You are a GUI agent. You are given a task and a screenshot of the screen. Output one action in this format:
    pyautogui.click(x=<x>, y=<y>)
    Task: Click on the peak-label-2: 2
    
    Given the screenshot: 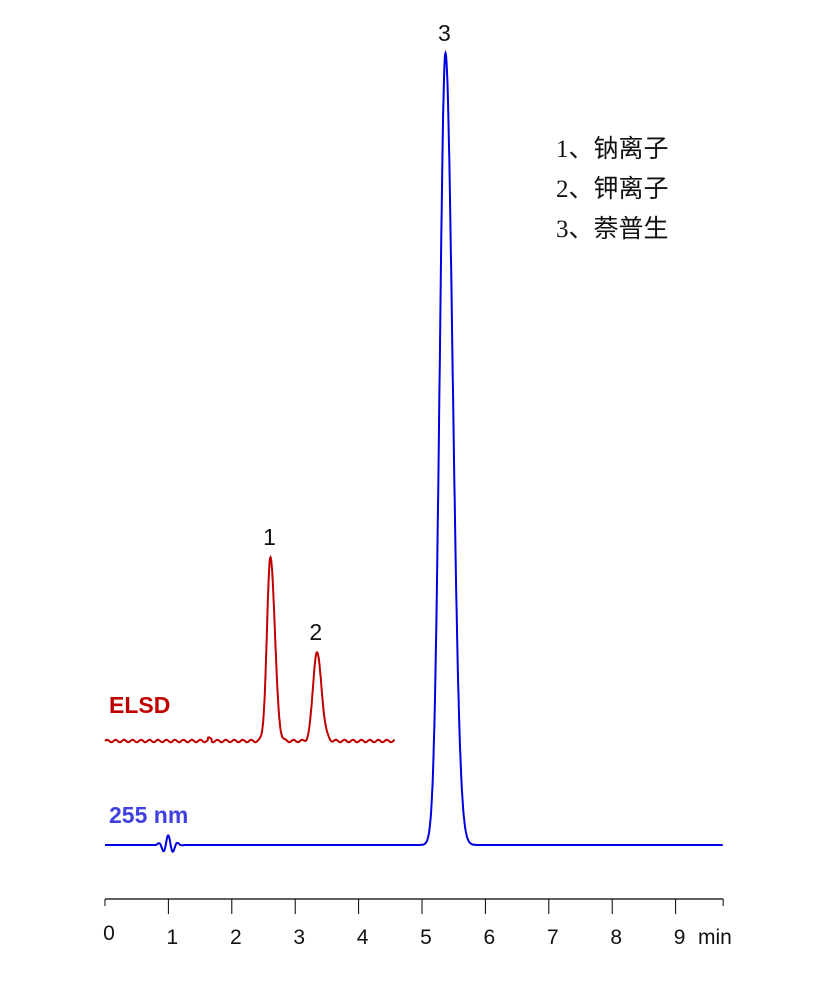 What is the action you would take?
    pyautogui.click(x=315, y=632)
    